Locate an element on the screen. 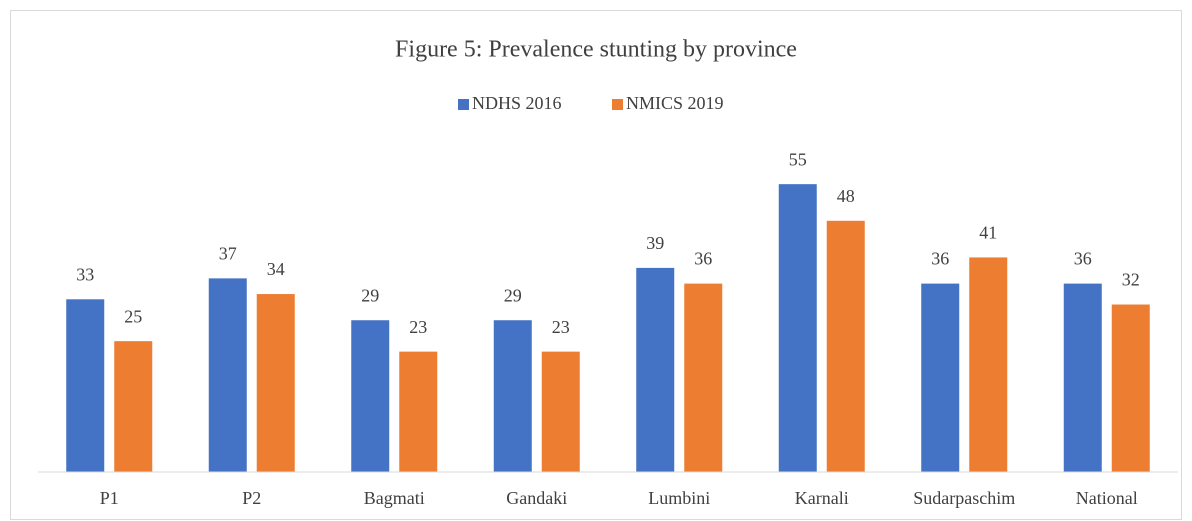 Image resolution: width=1192 pixels, height=521 pixels. data-label: 55 is located at coordinates (798, 159).